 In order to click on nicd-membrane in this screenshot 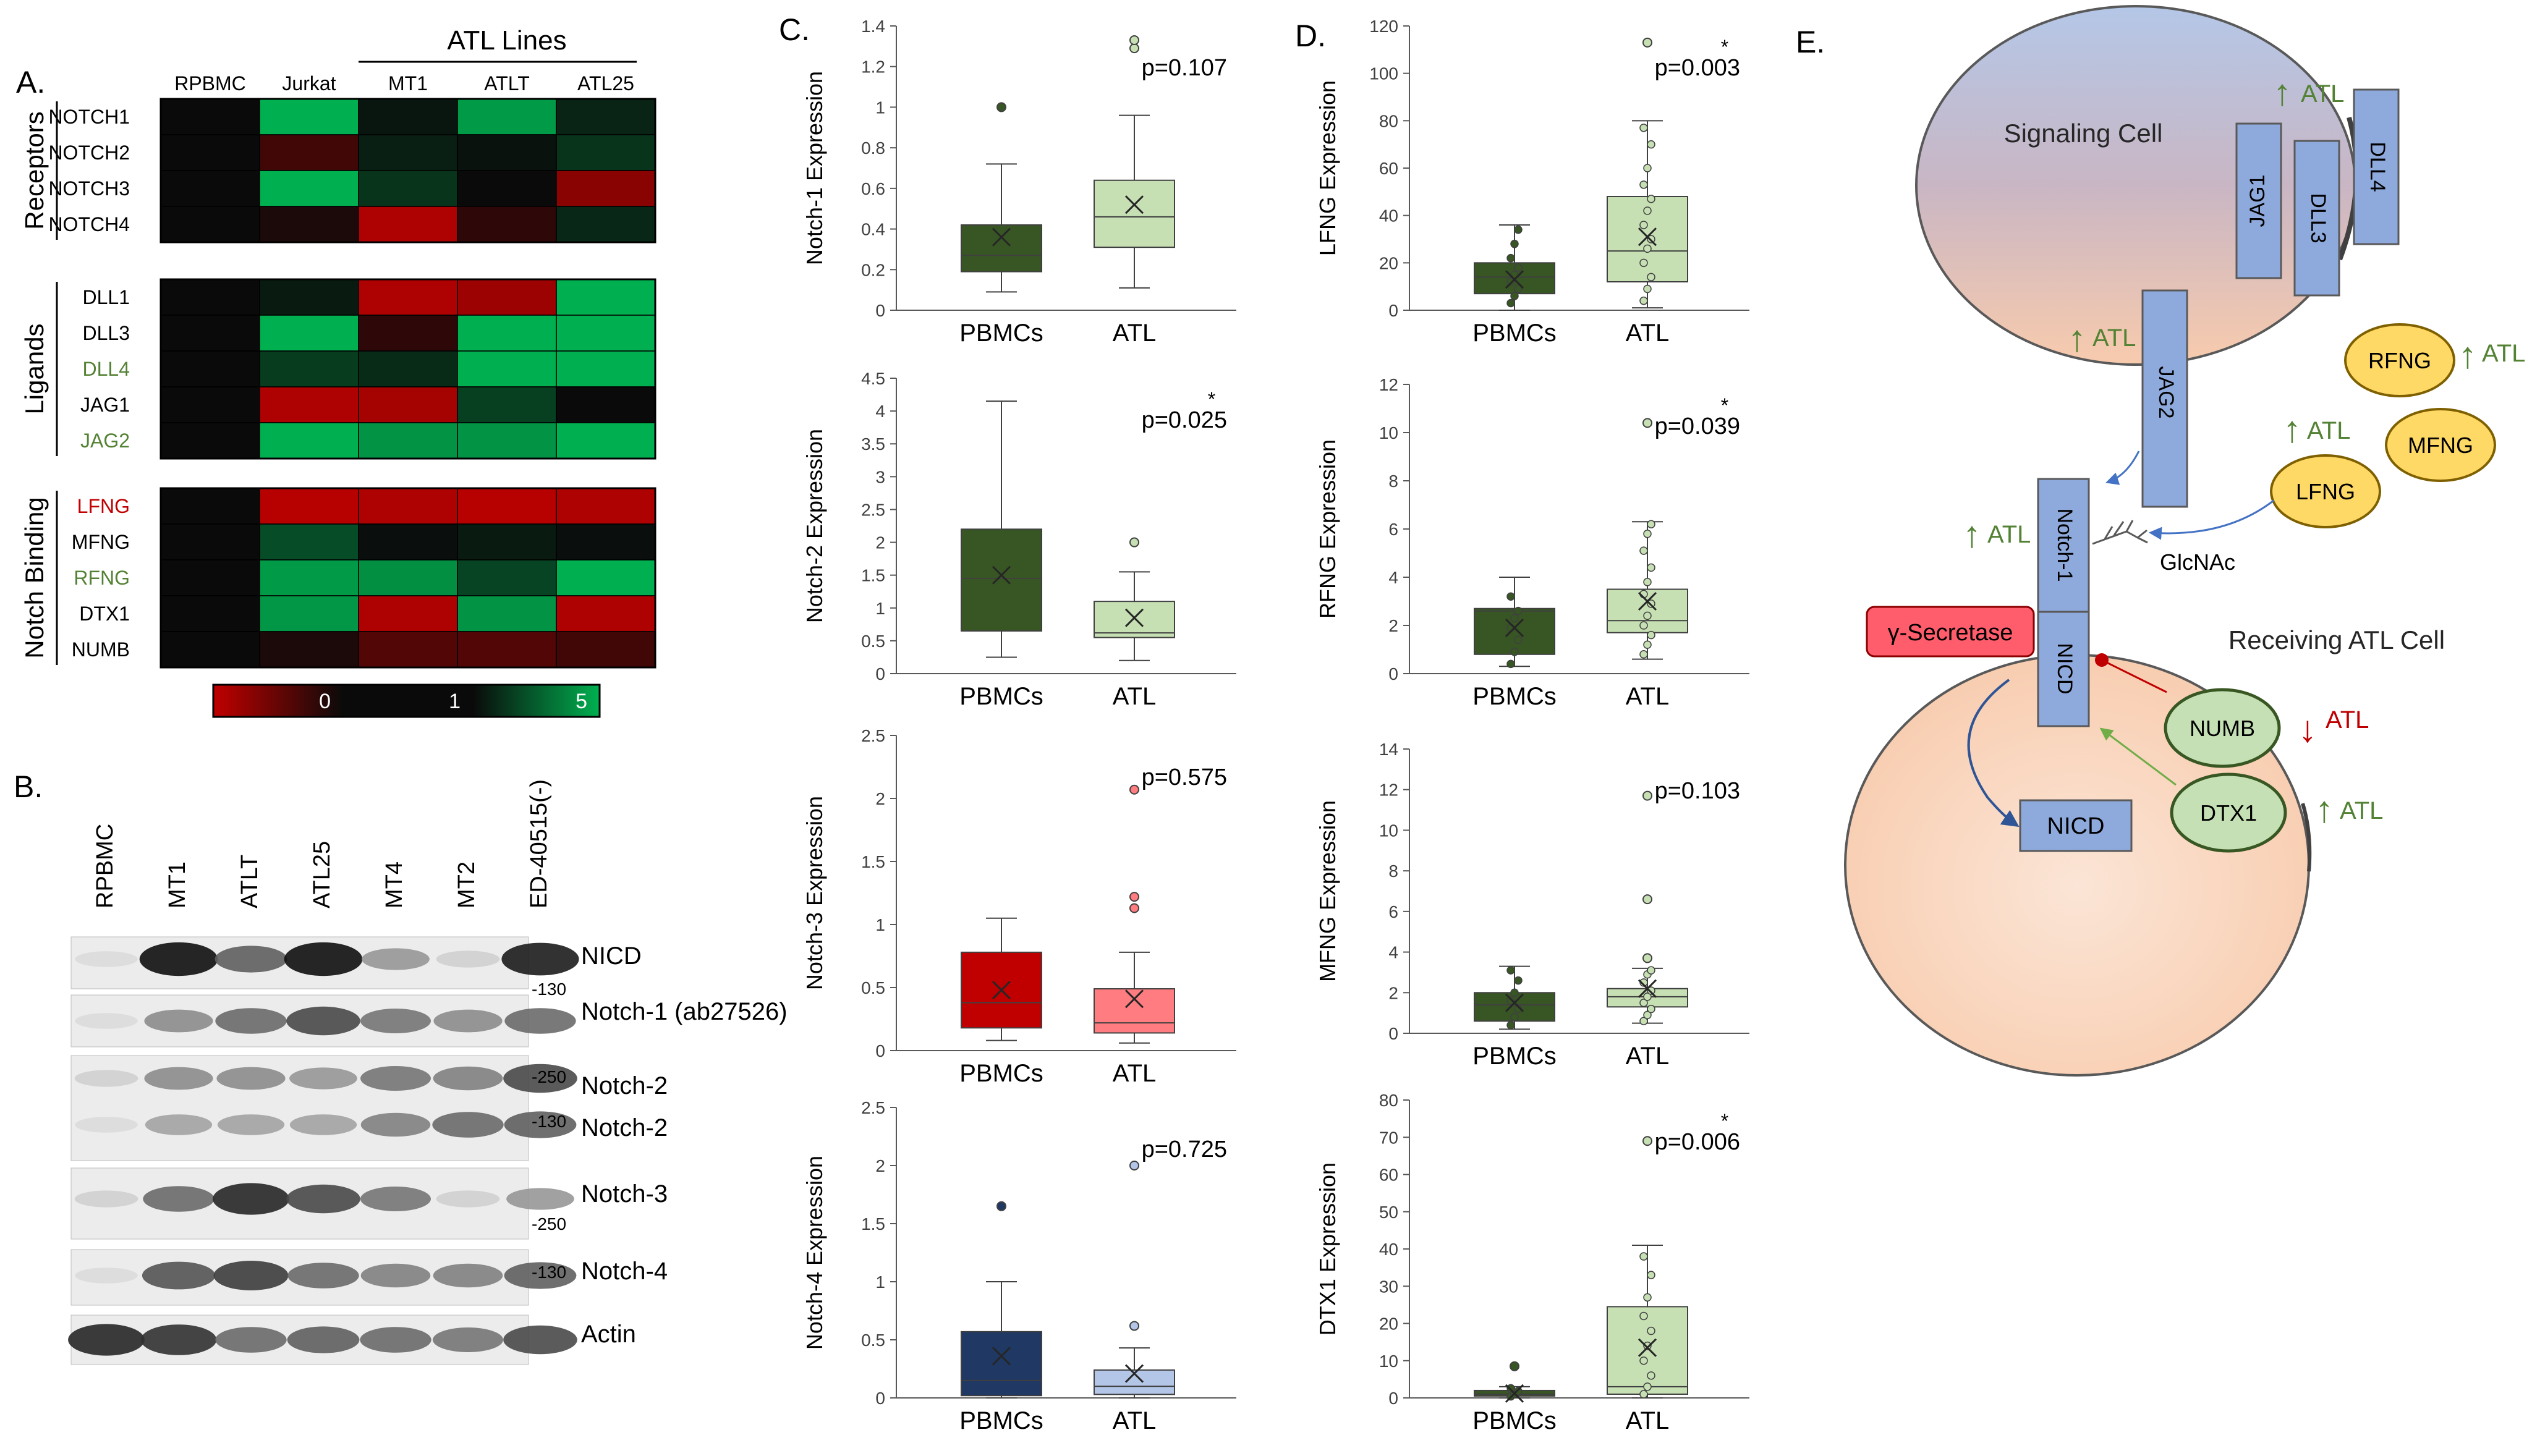, I will do `click(2063, 669)`.